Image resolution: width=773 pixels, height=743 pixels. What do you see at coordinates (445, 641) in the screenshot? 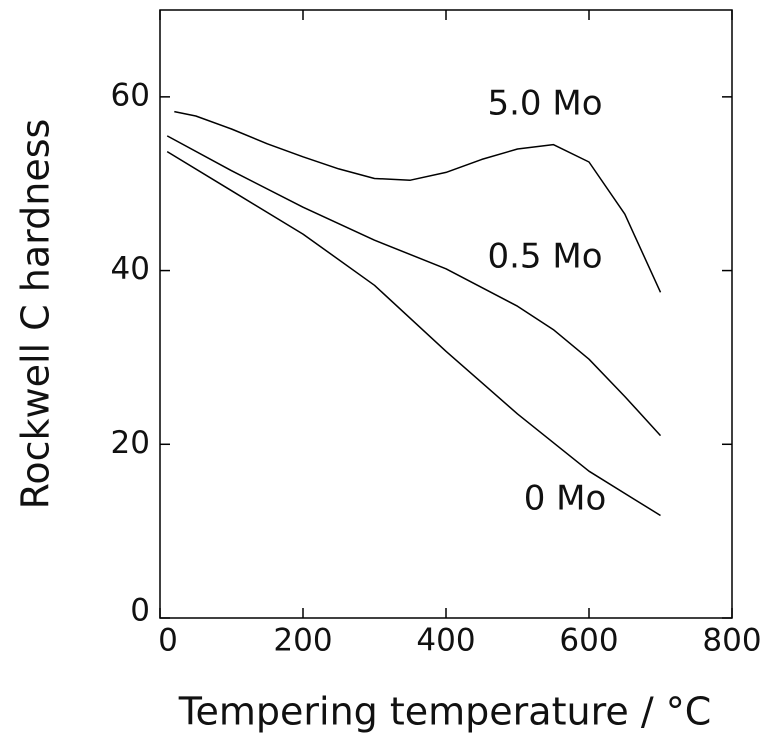
I see `x-tick-label: 400` at bounding box center [445, 641].